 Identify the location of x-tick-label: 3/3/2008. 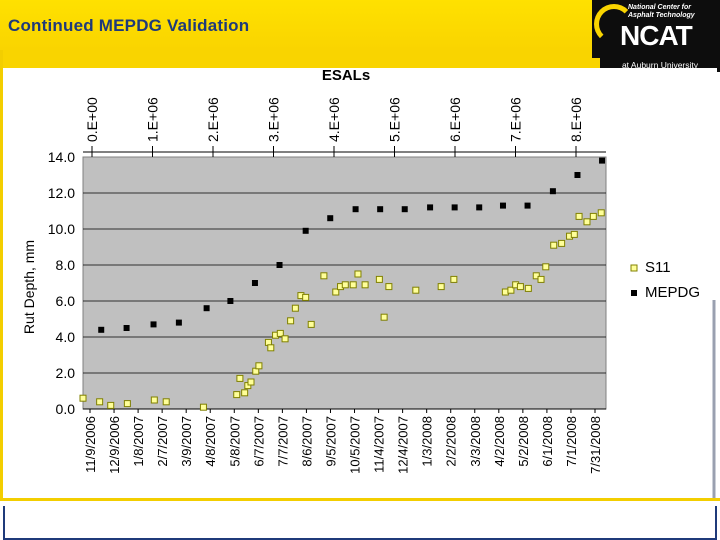
(475, 441).